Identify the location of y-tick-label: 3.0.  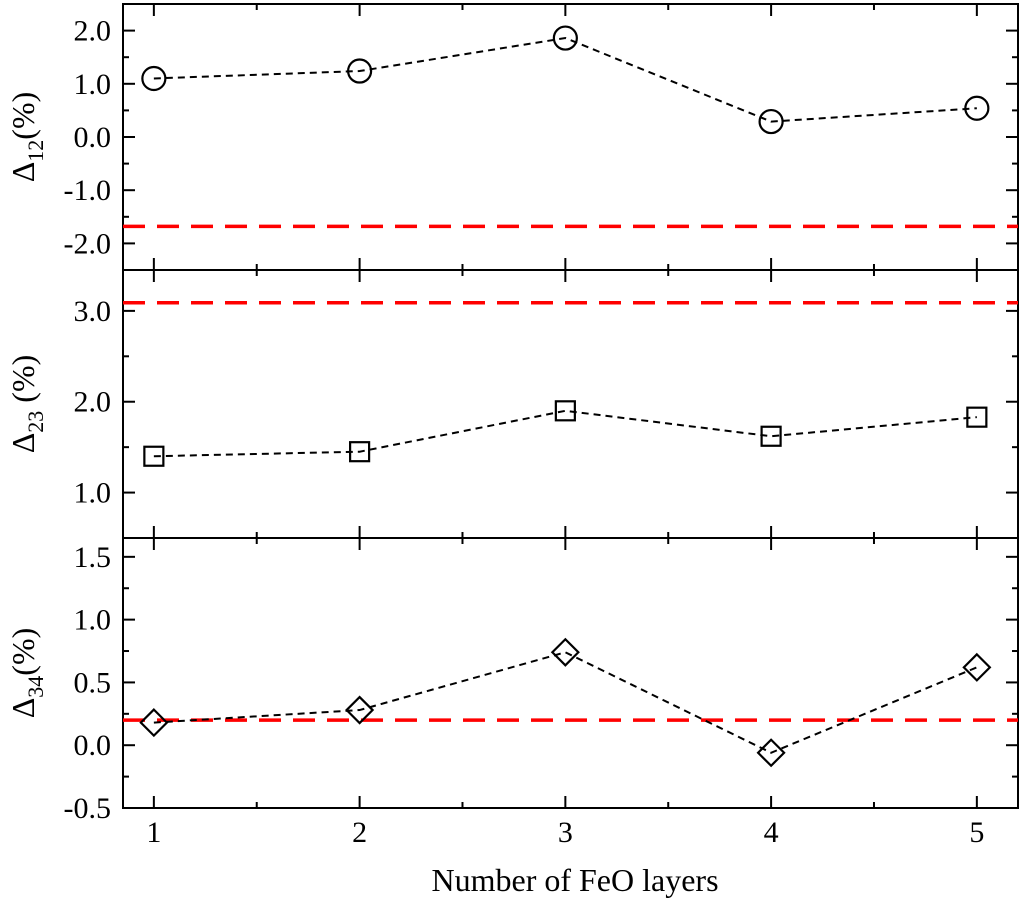
(93, 311).